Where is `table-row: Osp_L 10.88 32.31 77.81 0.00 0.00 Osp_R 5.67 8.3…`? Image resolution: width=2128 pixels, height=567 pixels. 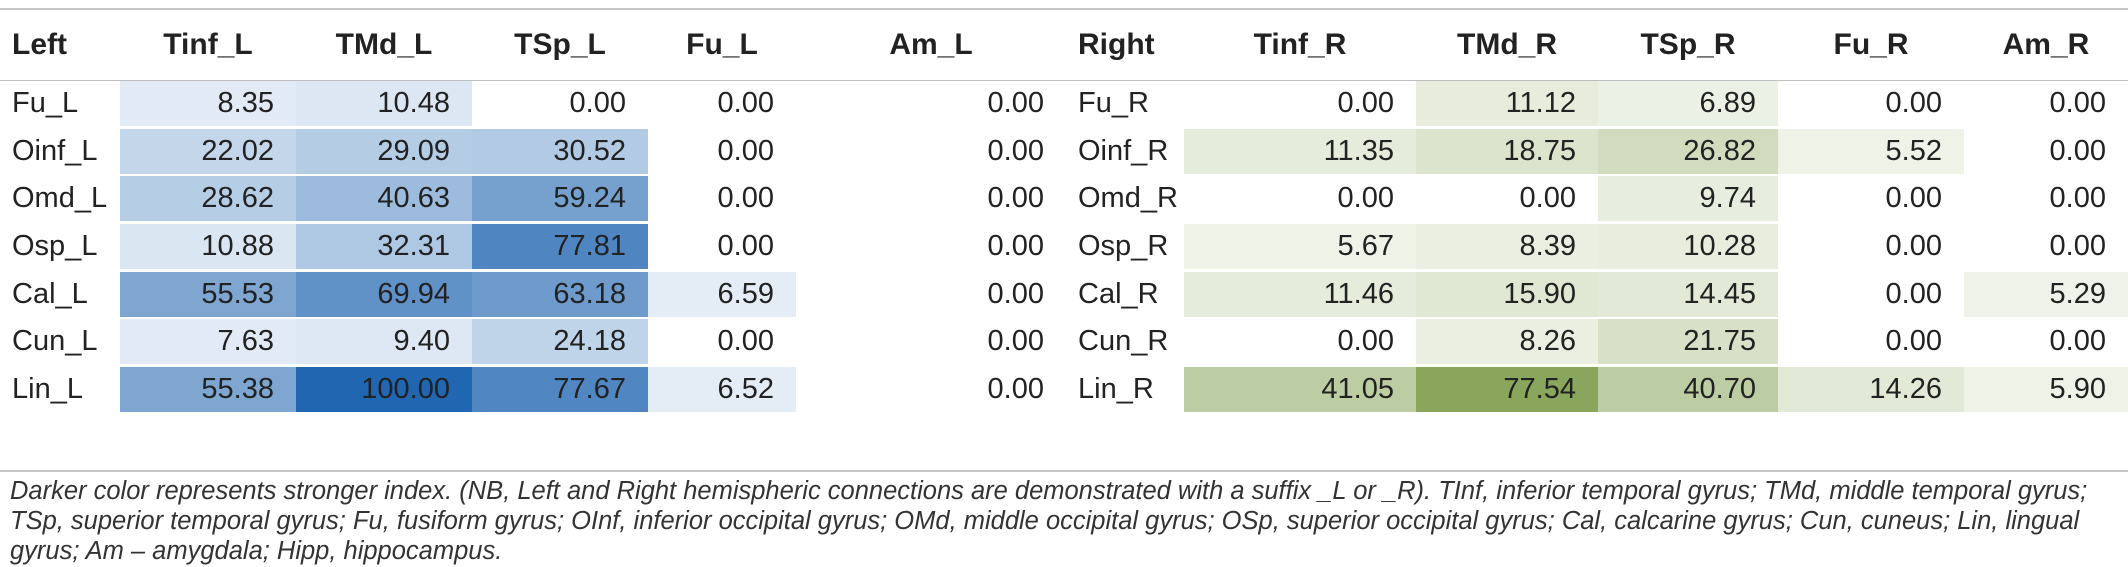 table-row: Osp_L 10.88 32.31 77.81 0.00 0.00 Osp_R 5.67 8.3… is located at coordinates (1064, 247).